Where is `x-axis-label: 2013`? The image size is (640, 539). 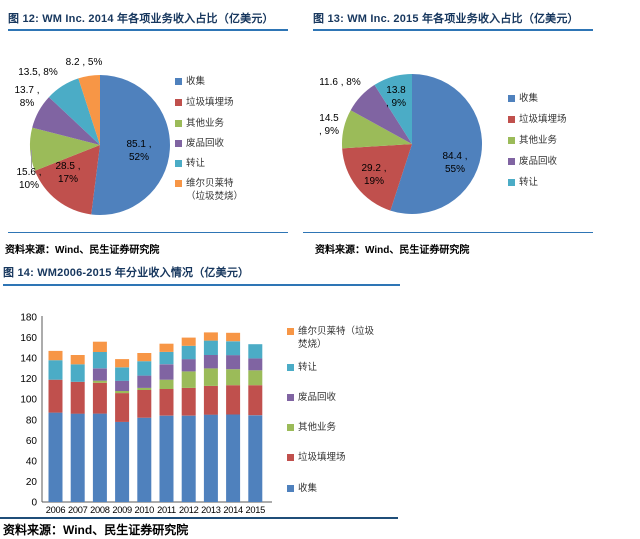 x-axis-label: 2013 is located at coordinates (211, 510).